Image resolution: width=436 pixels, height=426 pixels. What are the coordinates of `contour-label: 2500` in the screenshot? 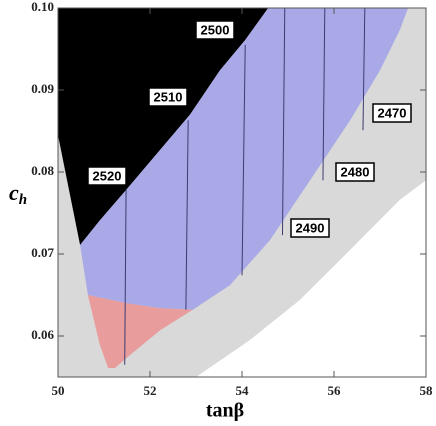 It's located at (215, 30).